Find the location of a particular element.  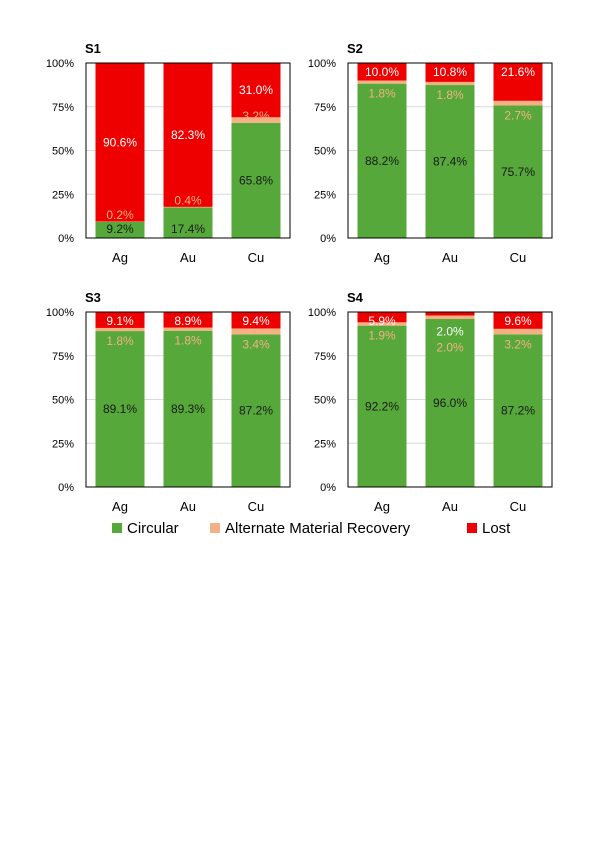

data-label-lost: 10.8% is located at coordinates (450, 72).